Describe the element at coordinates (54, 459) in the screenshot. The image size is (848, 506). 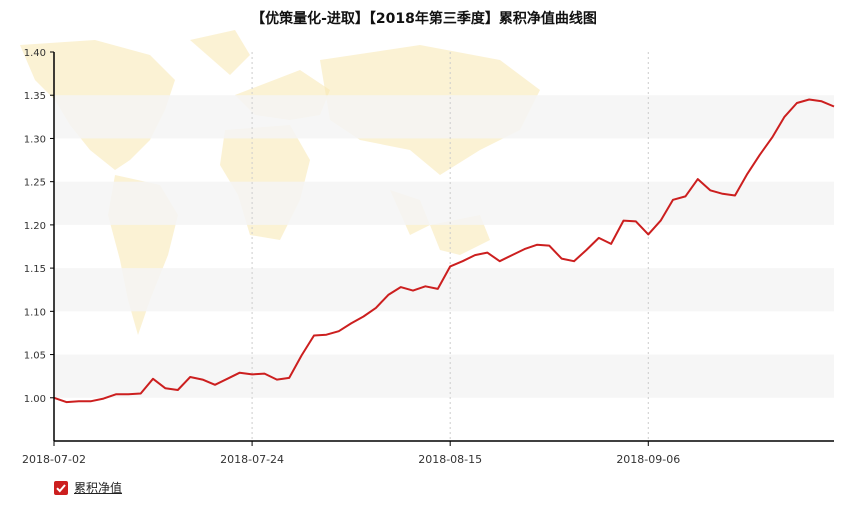
I see `x-tick-label: 2018-07-02` at that location.